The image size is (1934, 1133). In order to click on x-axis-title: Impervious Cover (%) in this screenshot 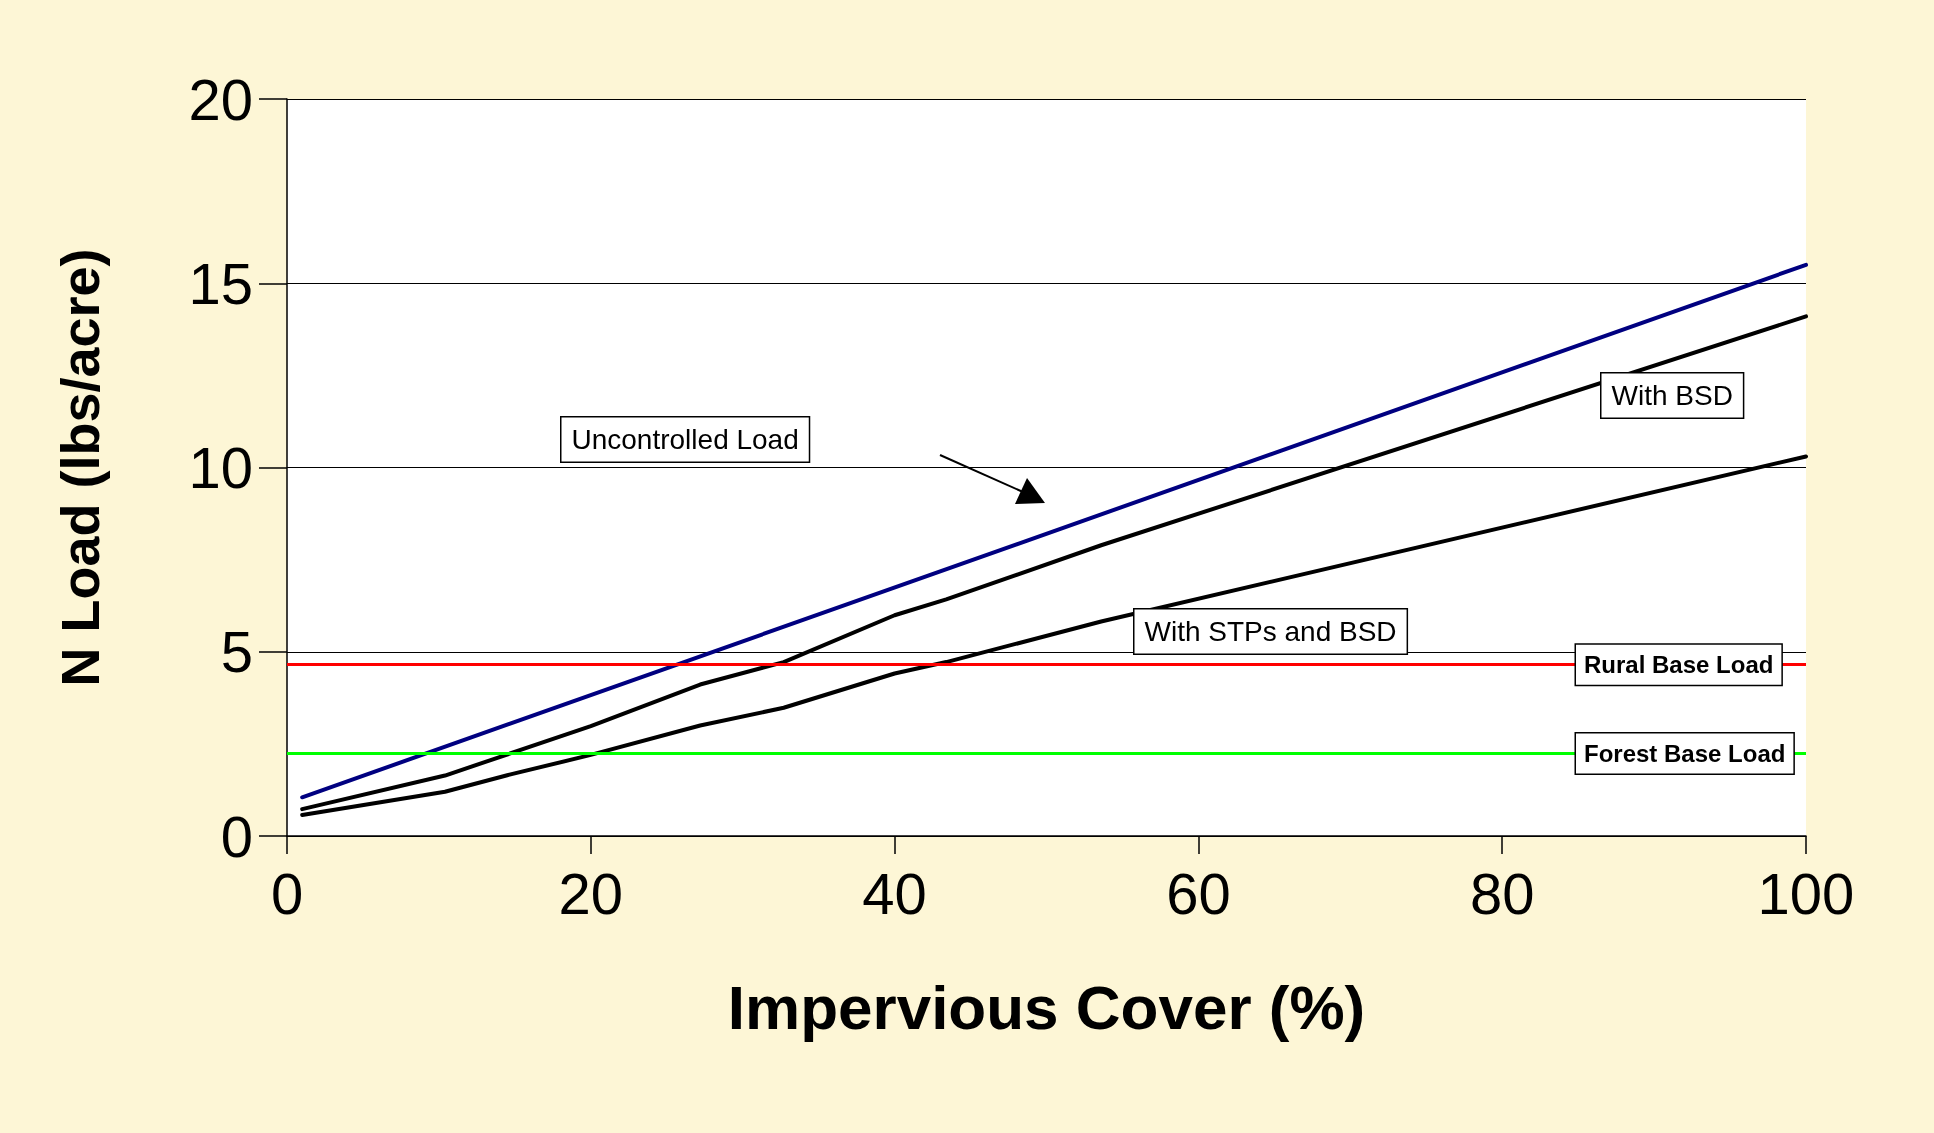, I will do `click(1046, 1007)`.